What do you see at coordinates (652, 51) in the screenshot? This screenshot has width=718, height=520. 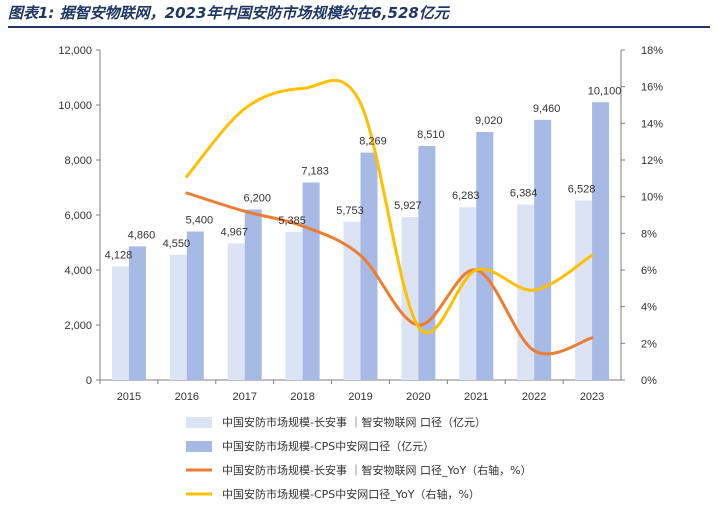 I see `right-tick-label: 18%` at bounding box center [652, 51].